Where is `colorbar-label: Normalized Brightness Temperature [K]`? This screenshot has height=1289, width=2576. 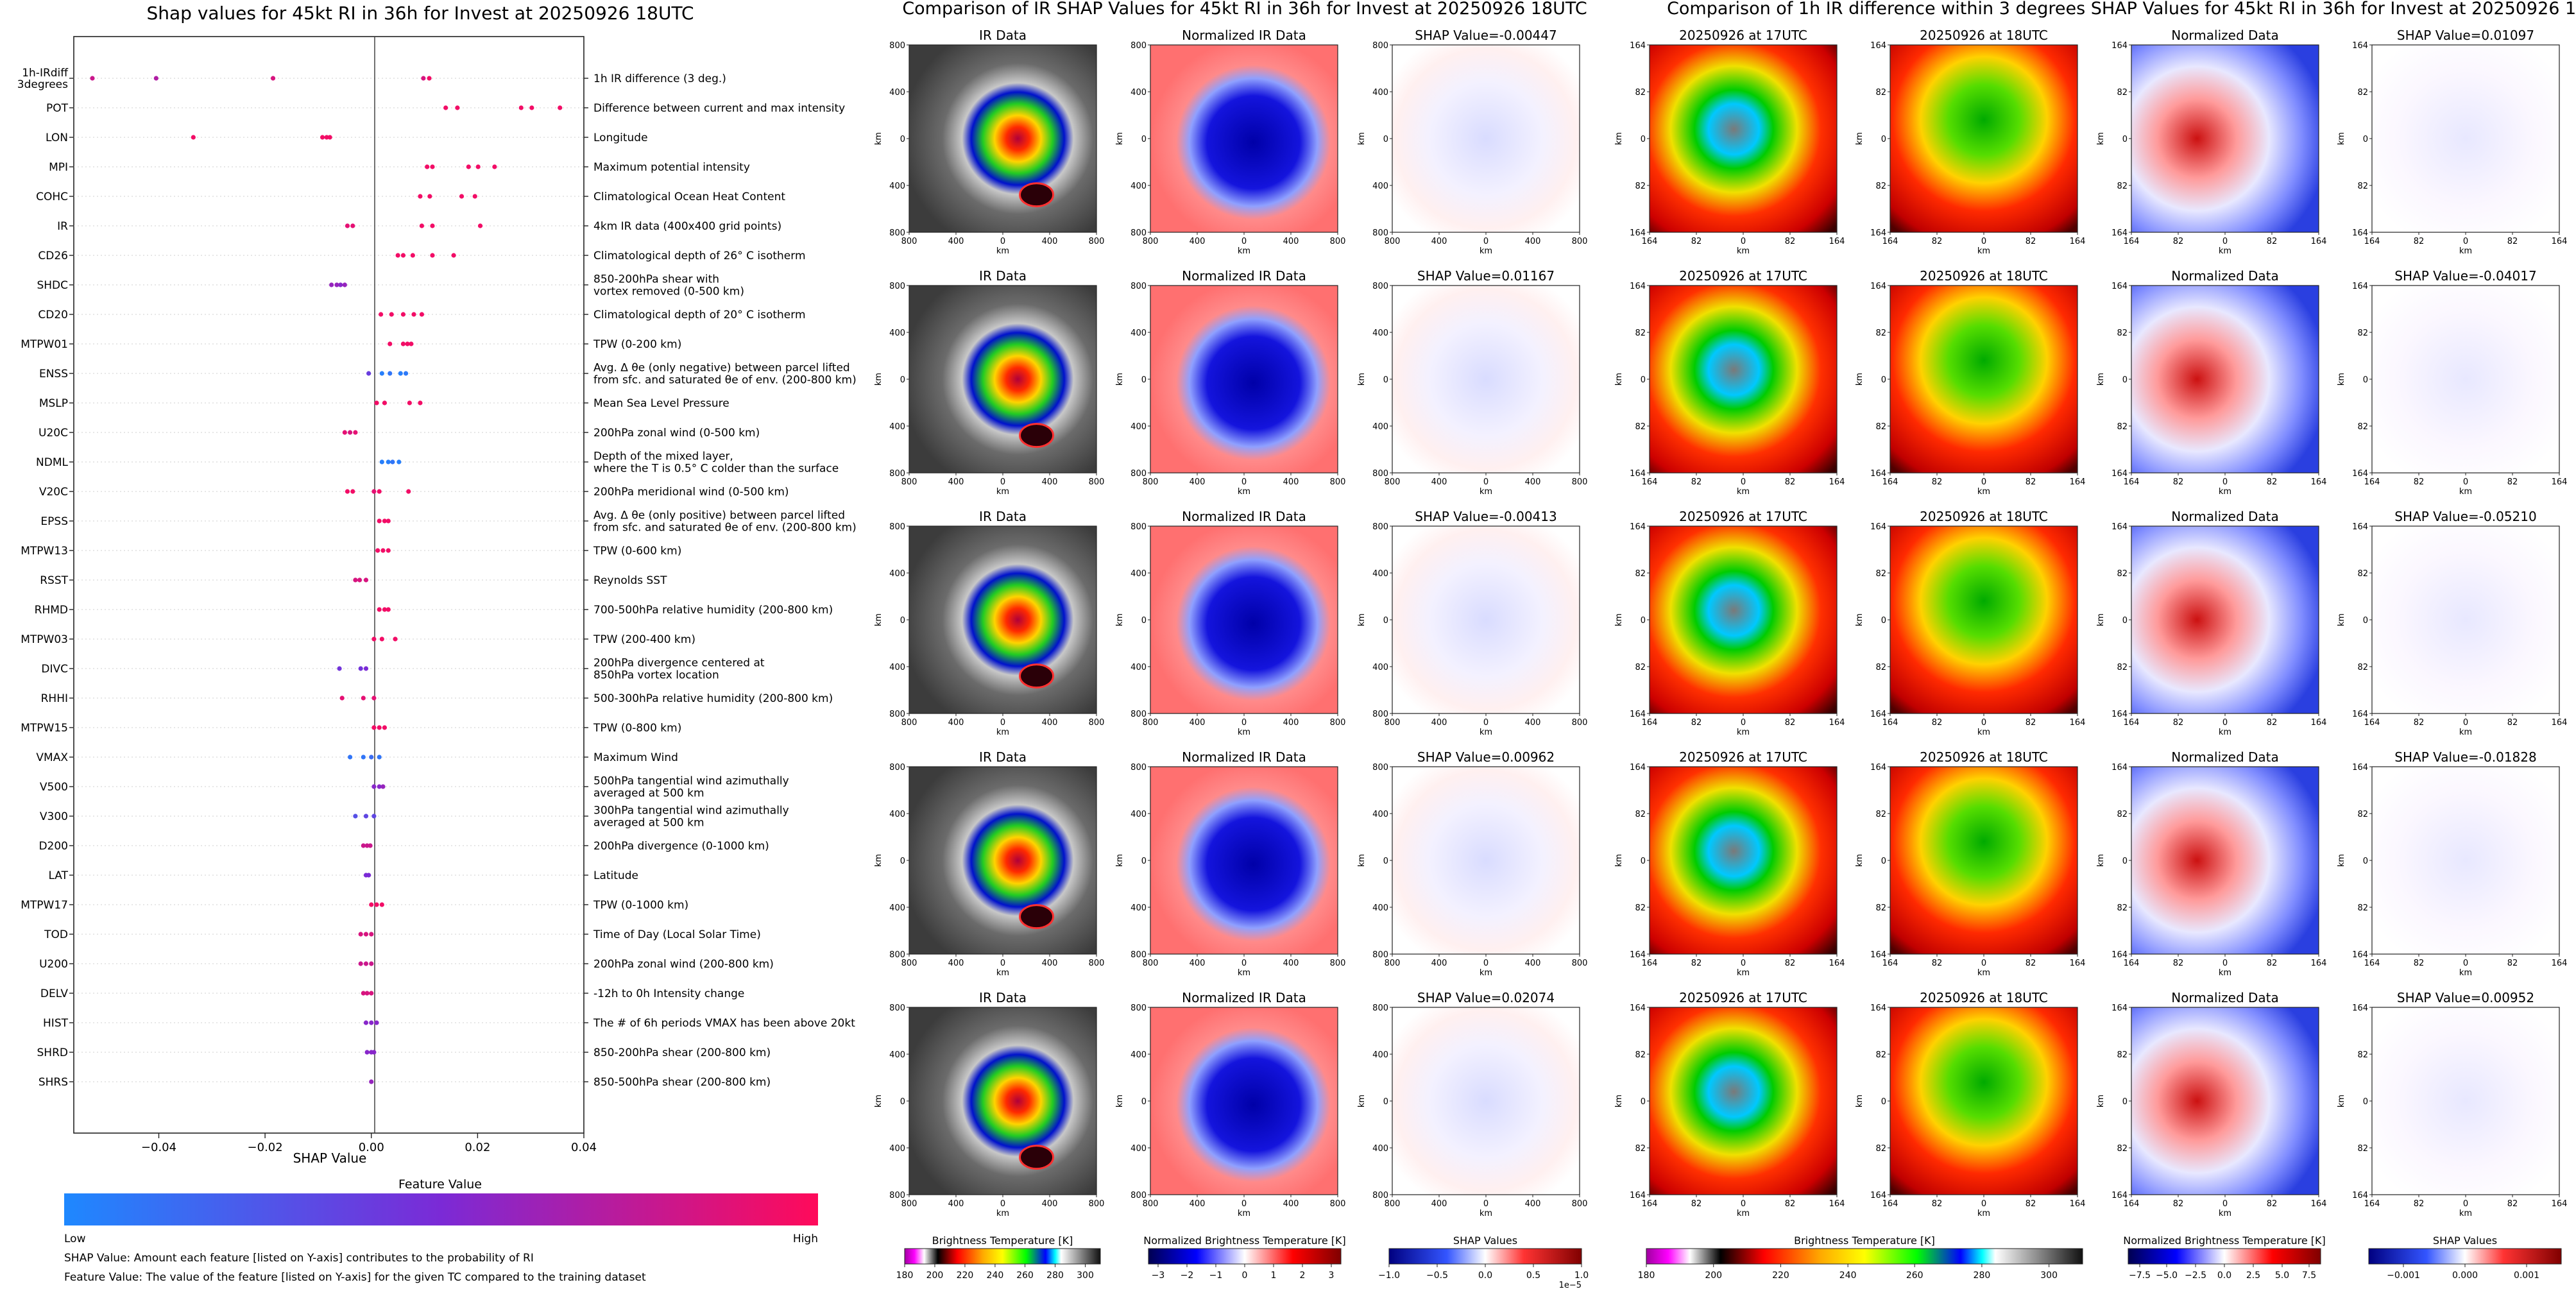 colorbar-label: Normalized Brightness Temperature [K] is located at coordinates (2224, 1241).